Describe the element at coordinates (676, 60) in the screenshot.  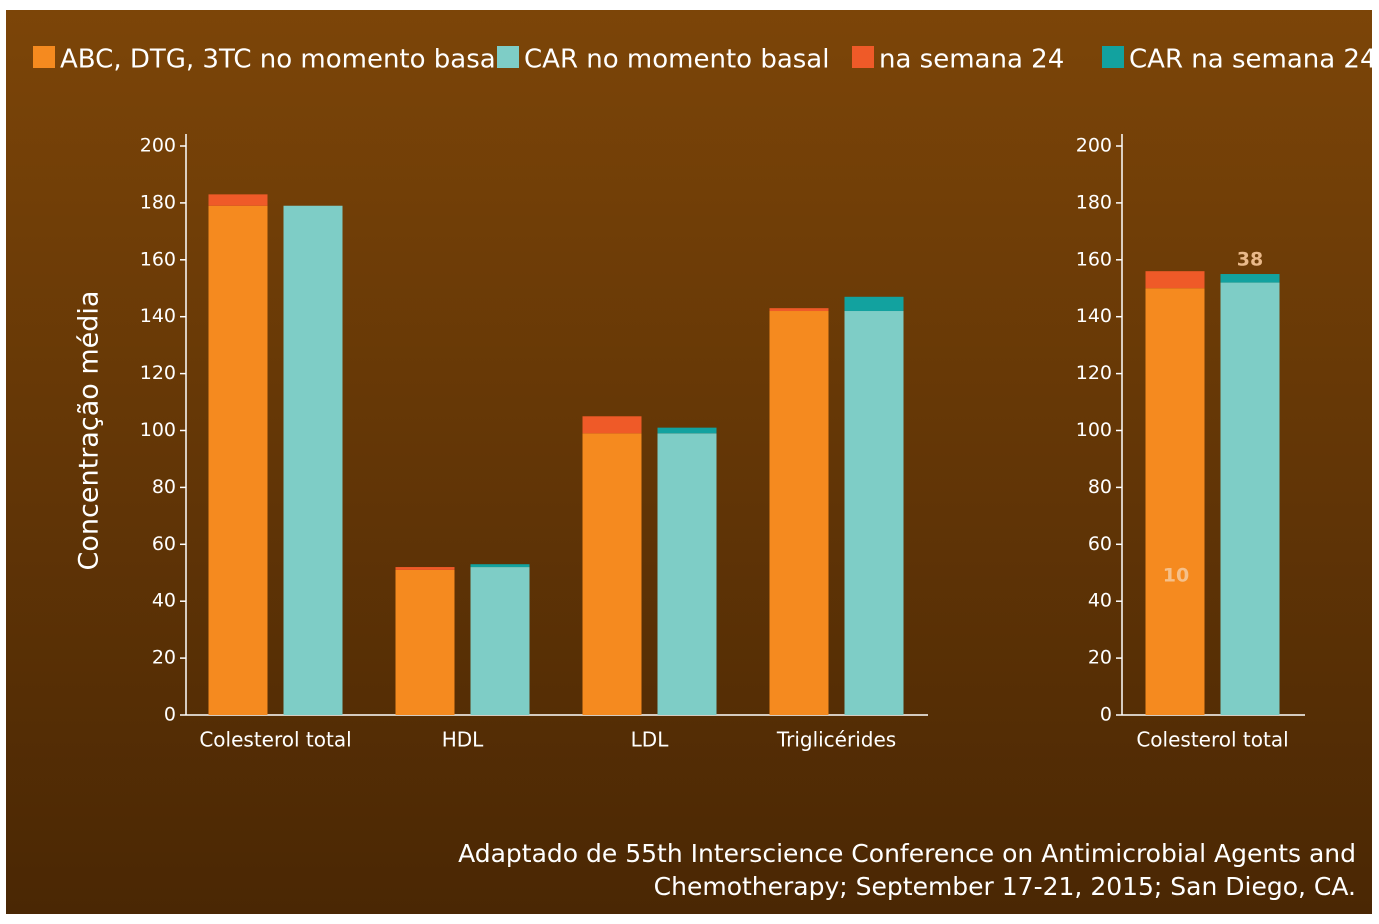
I see `legend-label: CAR no momento basal` at that location.